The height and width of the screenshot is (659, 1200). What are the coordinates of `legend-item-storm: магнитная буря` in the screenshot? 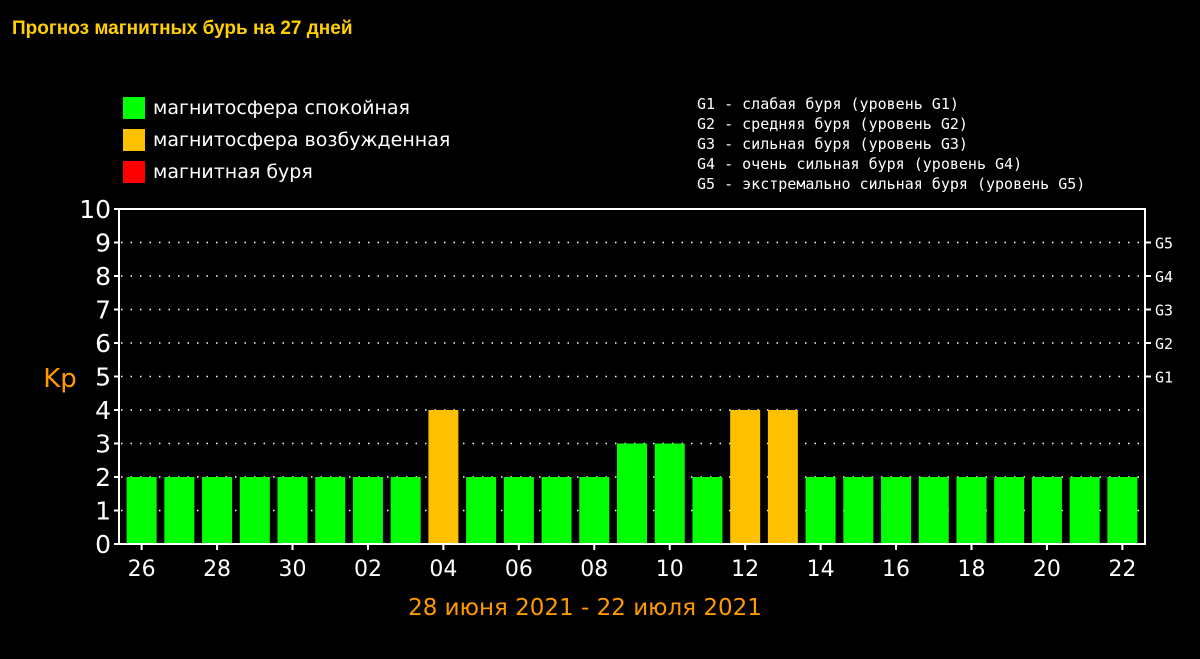 It's located at (286, 172).